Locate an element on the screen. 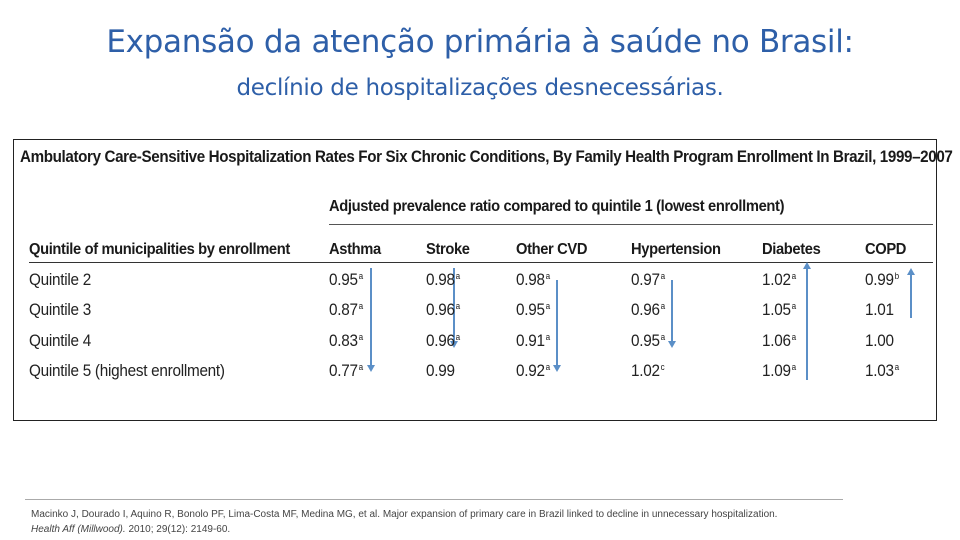 Image resolution: width=960 pixels, height=540 pixels. table-cell: 1.02c is located at coordinates (648, 371).